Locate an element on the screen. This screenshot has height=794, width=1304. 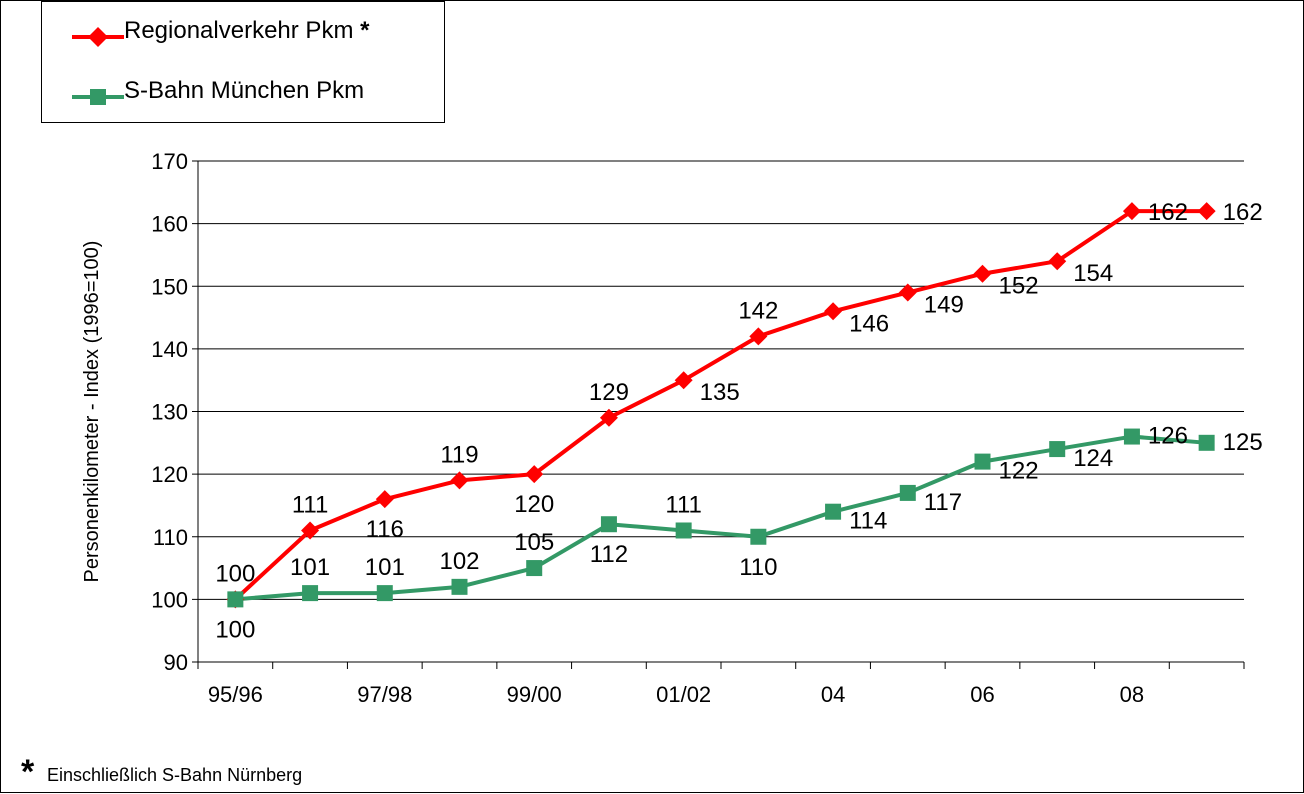
data-label-sbahn-muenchen: 114 is located at coordinates (868, 521).